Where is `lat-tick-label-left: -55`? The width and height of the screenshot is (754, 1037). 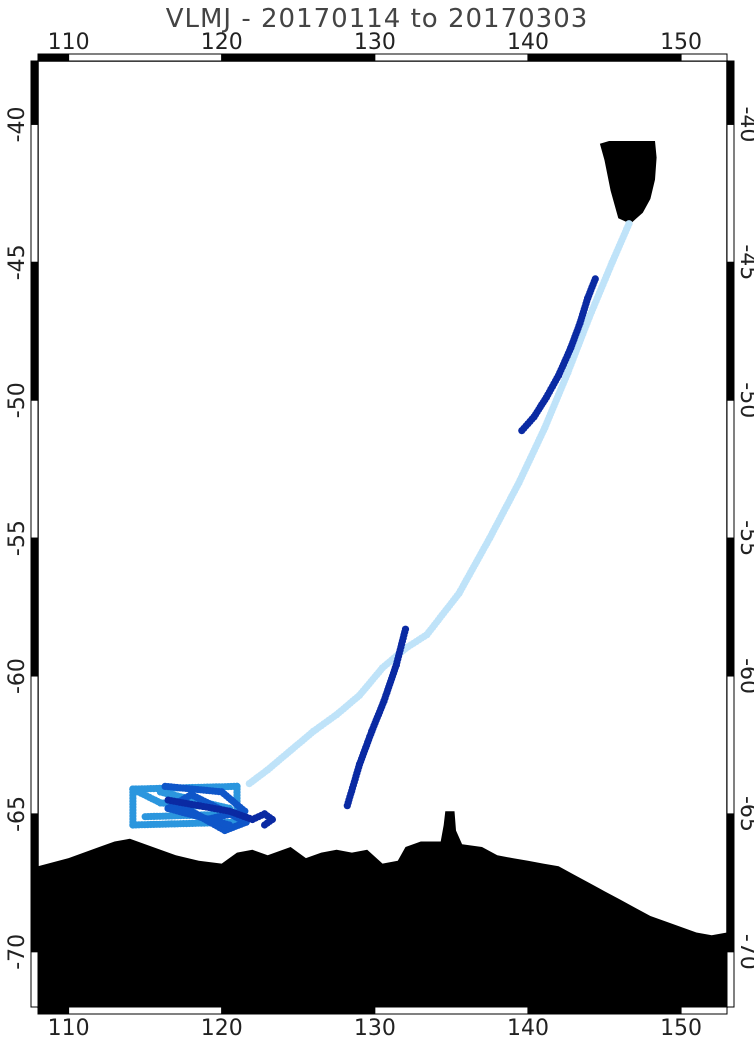
lat-tick-label-left: -55 is located at coordinates (17, 538).